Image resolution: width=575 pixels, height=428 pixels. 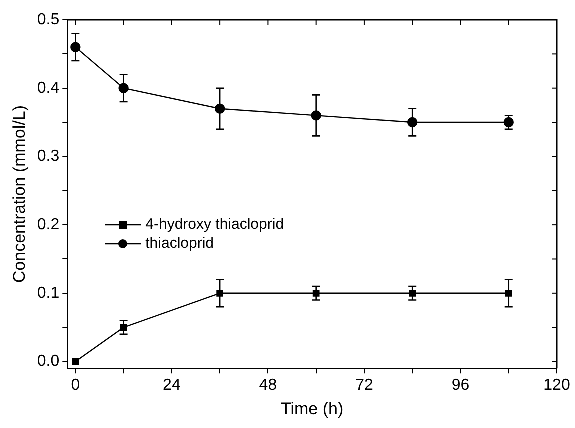 What do you see at coordinates (48, 157) in the screenshot?
I see `y-tick-label: 0.3` at bounding box center [48, 157].